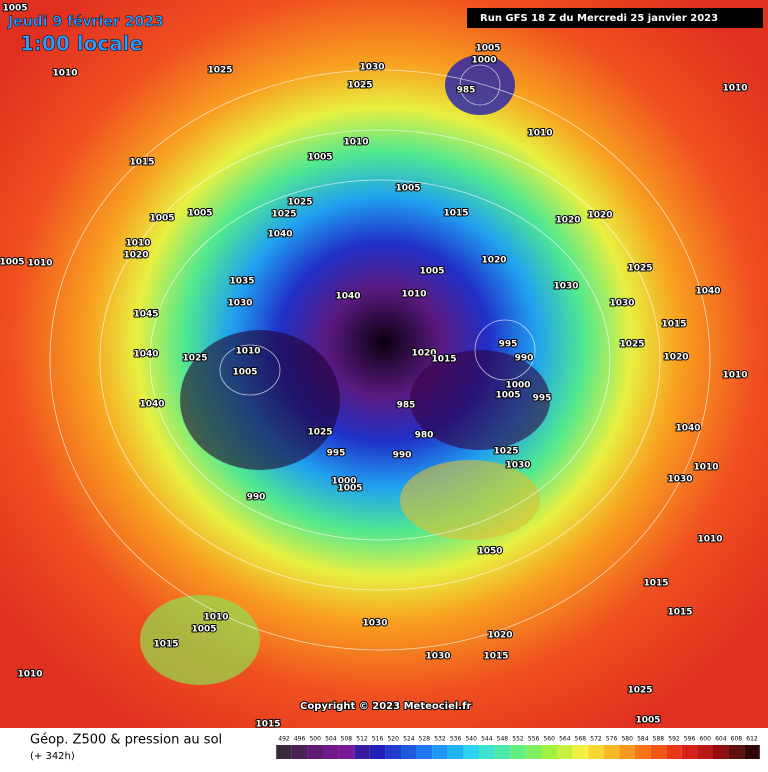 This screenshot has height=772, width=768. Describe the element at coordinates (393, 739) in the screenshot. I see `colorbar-label: 520` at that location.